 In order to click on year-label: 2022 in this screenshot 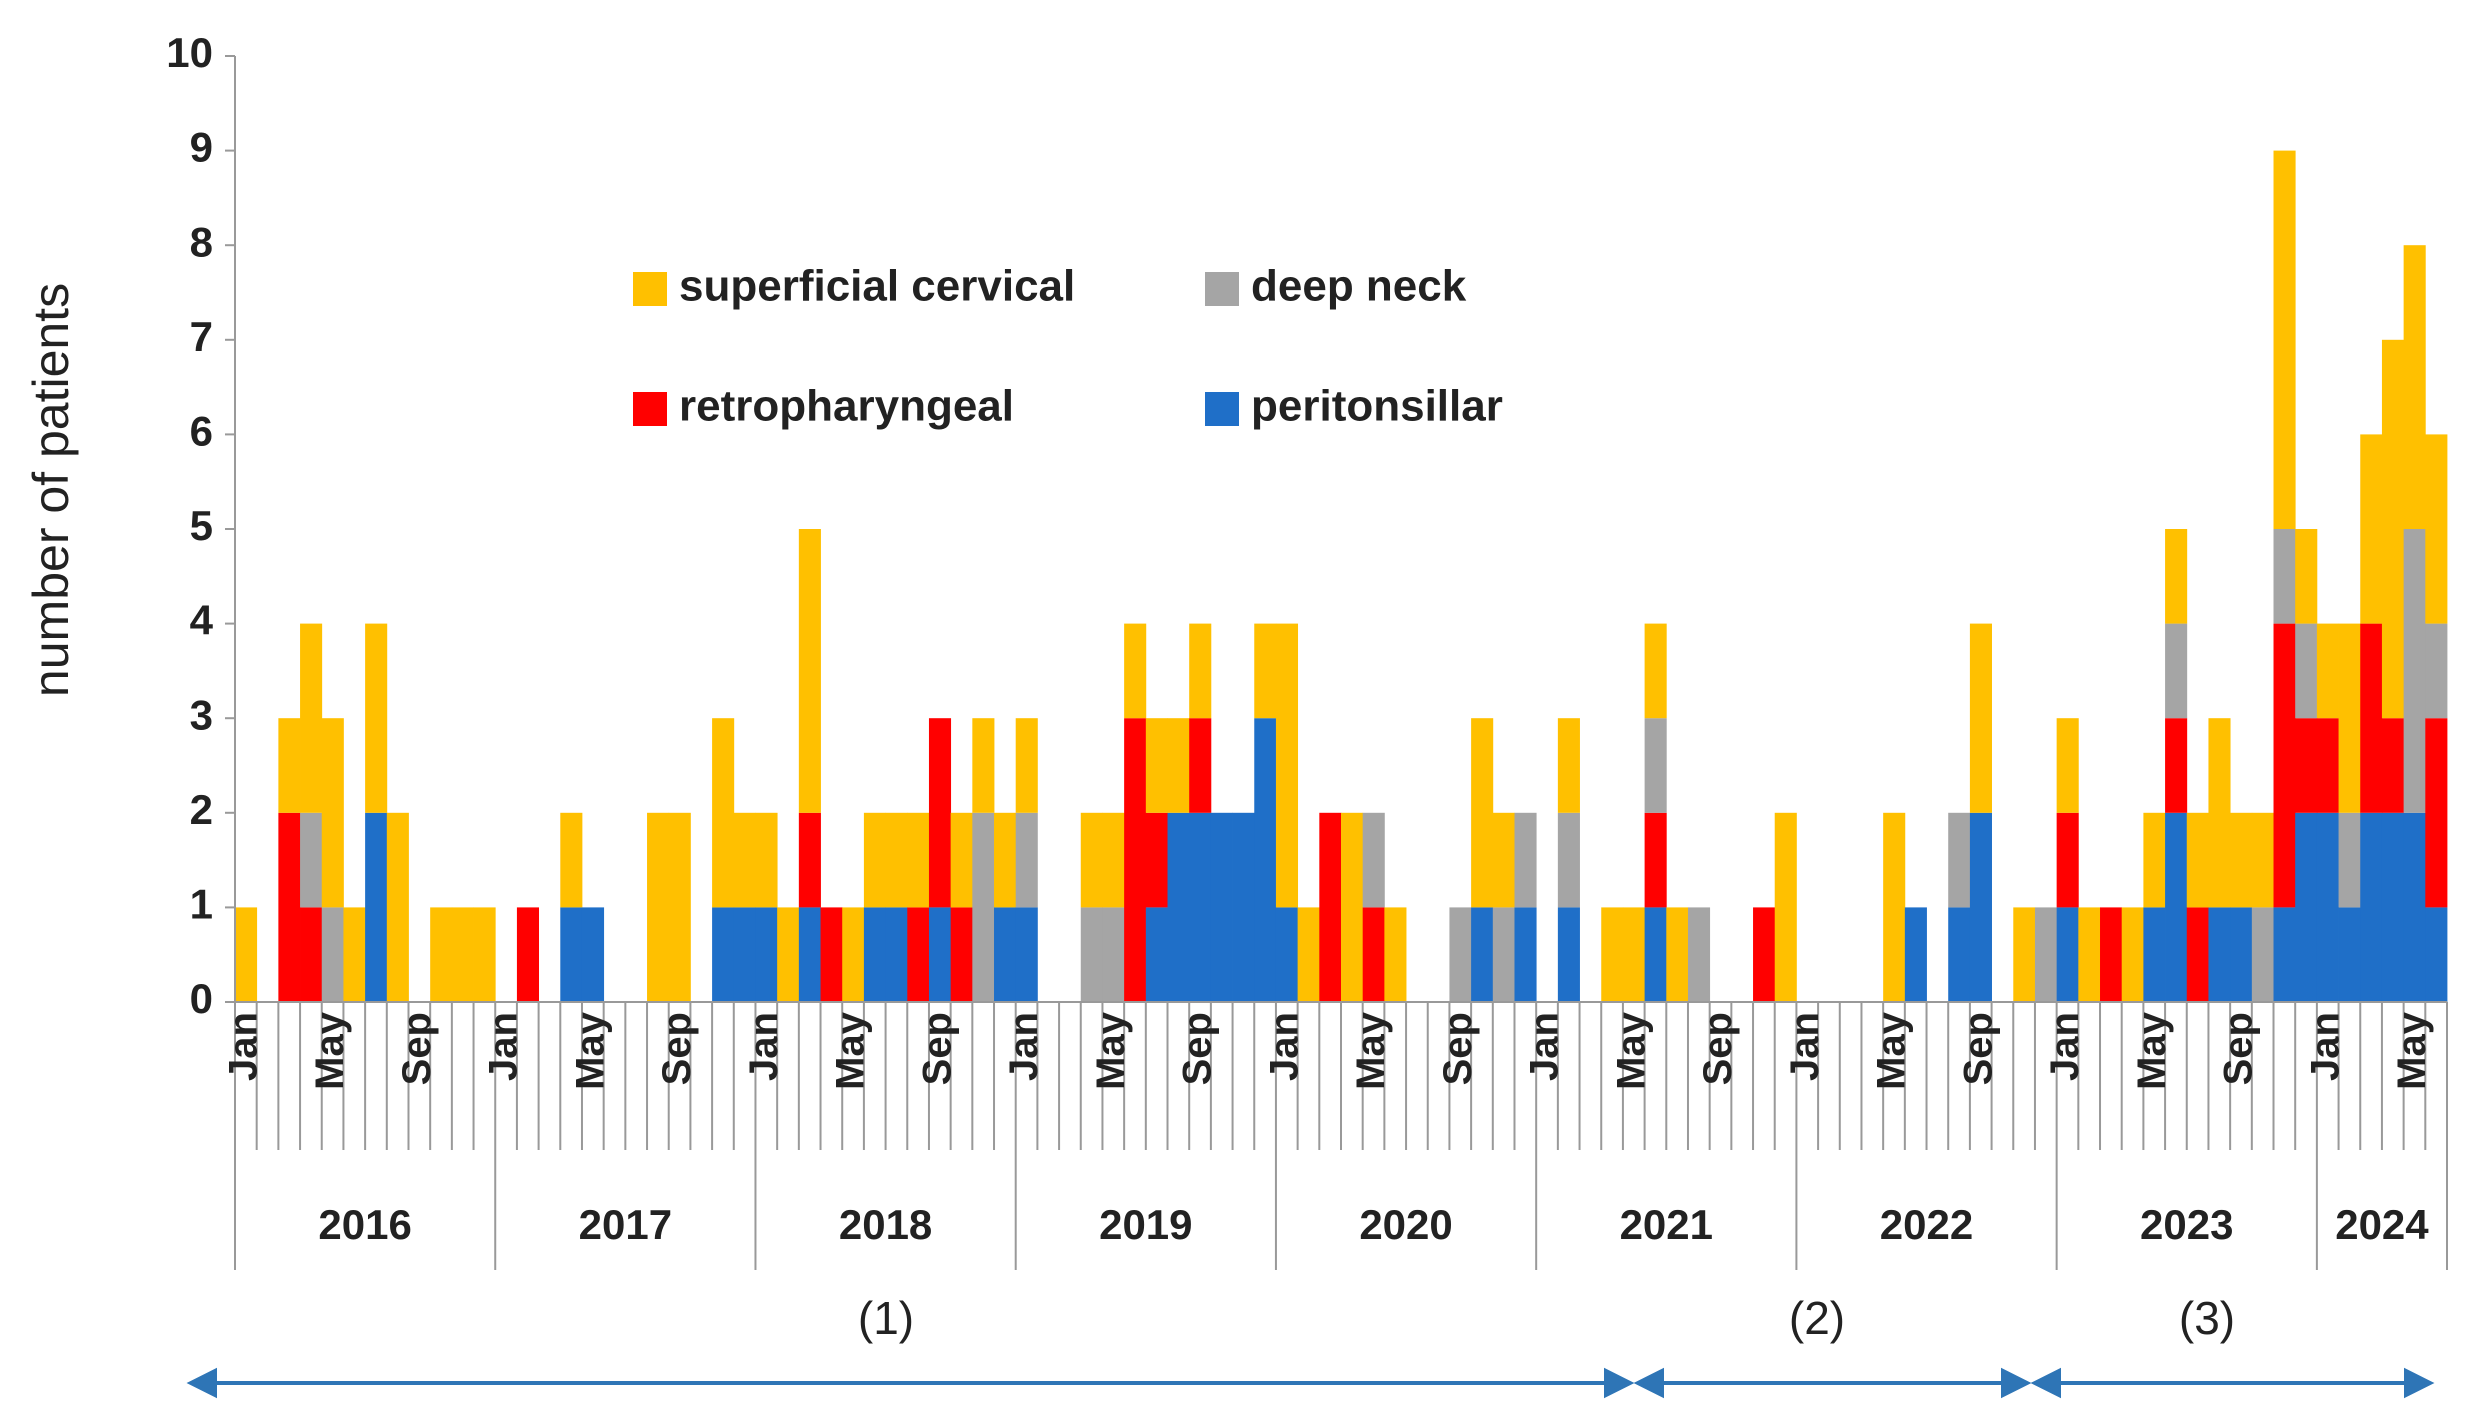, I will do `click(1926, 1224)`.